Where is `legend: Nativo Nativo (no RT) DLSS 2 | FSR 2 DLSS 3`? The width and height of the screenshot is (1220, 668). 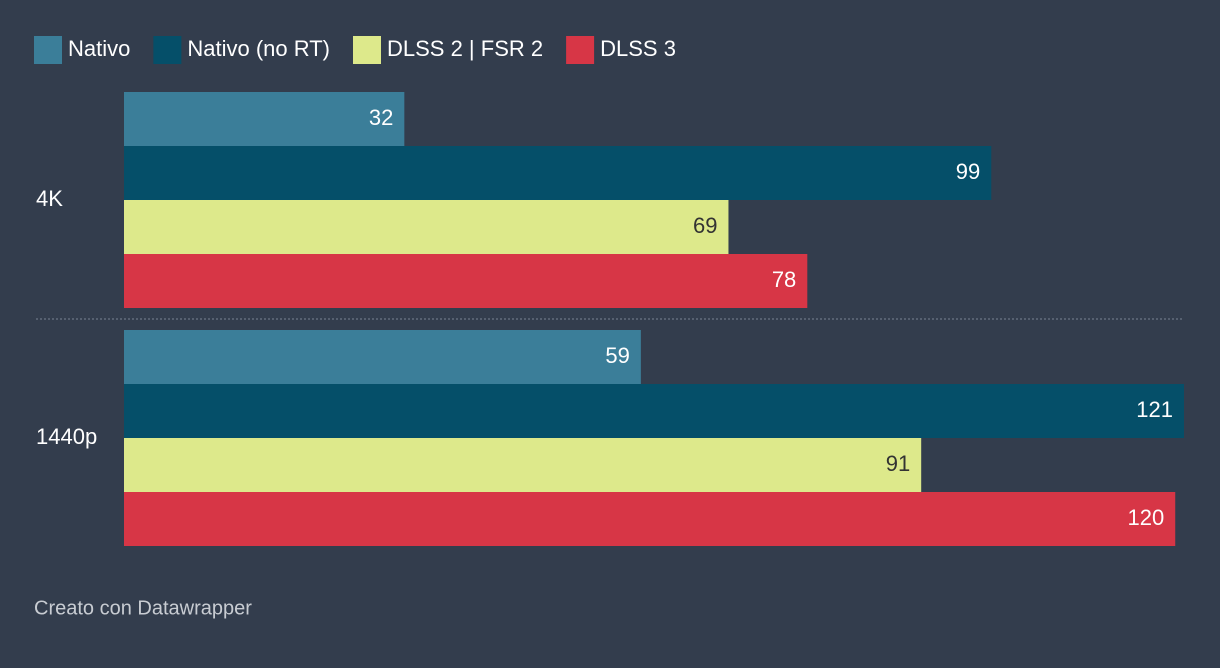 legend: Nativo Nativo (no RT) DLSS 2 | FSR 2 DLSS 3 is located at coordinates (355, 50).